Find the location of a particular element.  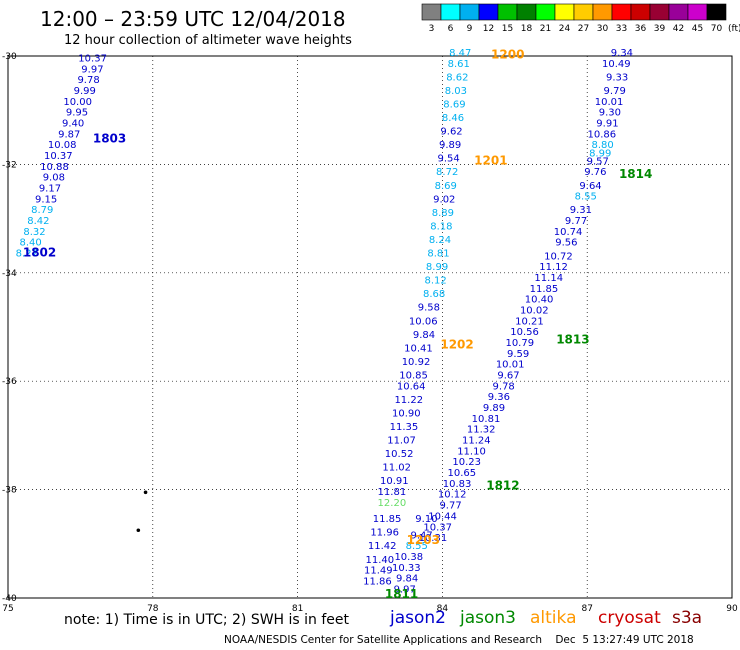

wave-height-value: 11.40 is located at coordinates (379, 560).